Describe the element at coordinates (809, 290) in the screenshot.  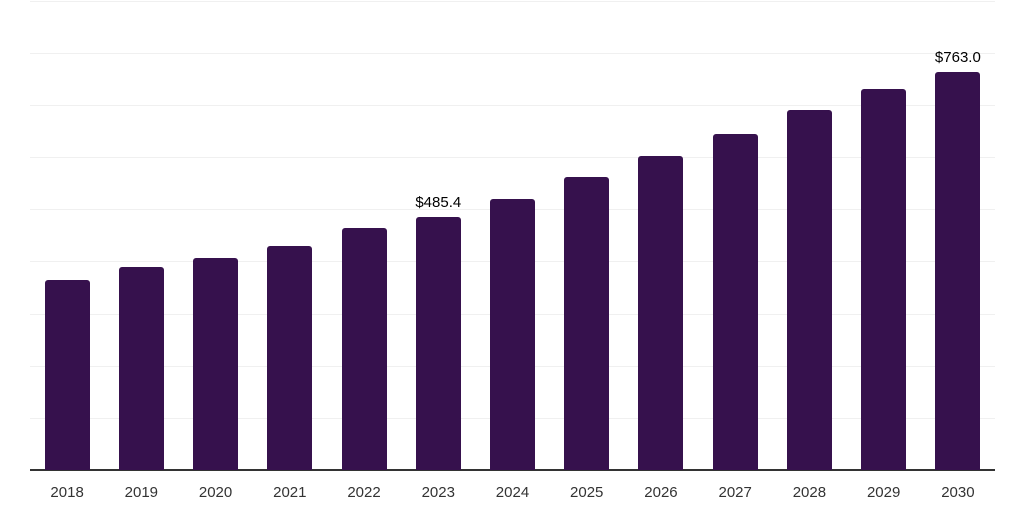
I see `bar-2028` at that location.